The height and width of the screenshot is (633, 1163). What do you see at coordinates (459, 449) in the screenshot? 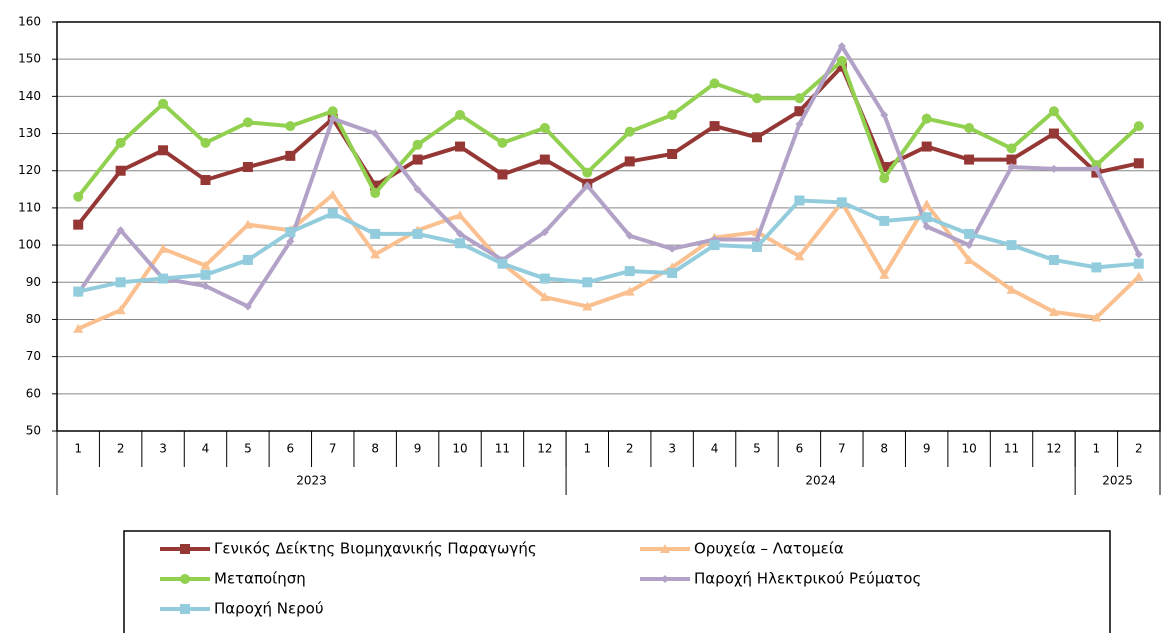
I see `x-tick-label: 10` at bounding box center [459, 449].